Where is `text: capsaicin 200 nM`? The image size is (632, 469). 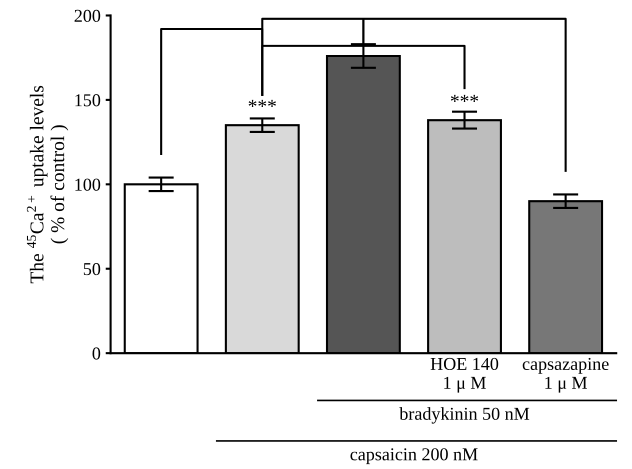 text: capsaicin 200 nM is located at coordinates (414, 456).